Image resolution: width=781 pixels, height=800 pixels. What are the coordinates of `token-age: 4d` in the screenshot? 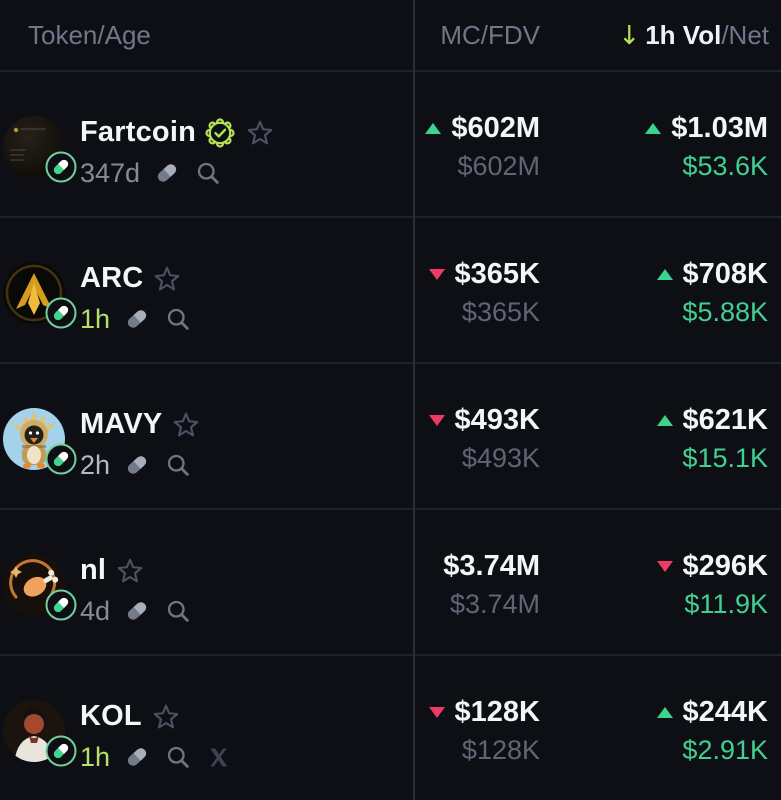 It's located at (95, 610).